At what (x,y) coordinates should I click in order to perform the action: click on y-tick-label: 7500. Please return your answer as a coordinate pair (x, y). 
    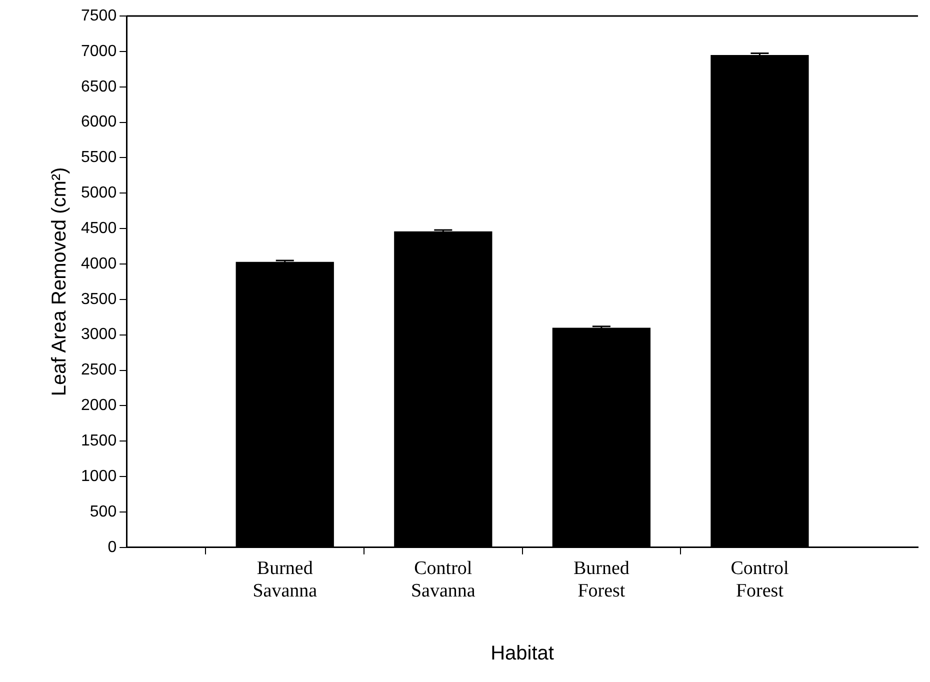
    Looking at the image, I should click on (99, 15).